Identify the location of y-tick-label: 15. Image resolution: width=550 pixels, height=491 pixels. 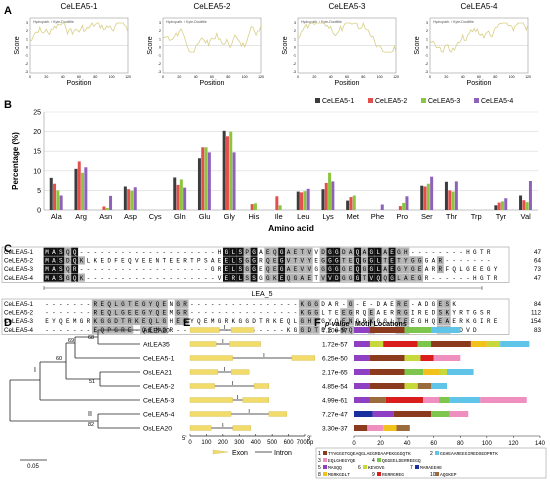
(37, 152).